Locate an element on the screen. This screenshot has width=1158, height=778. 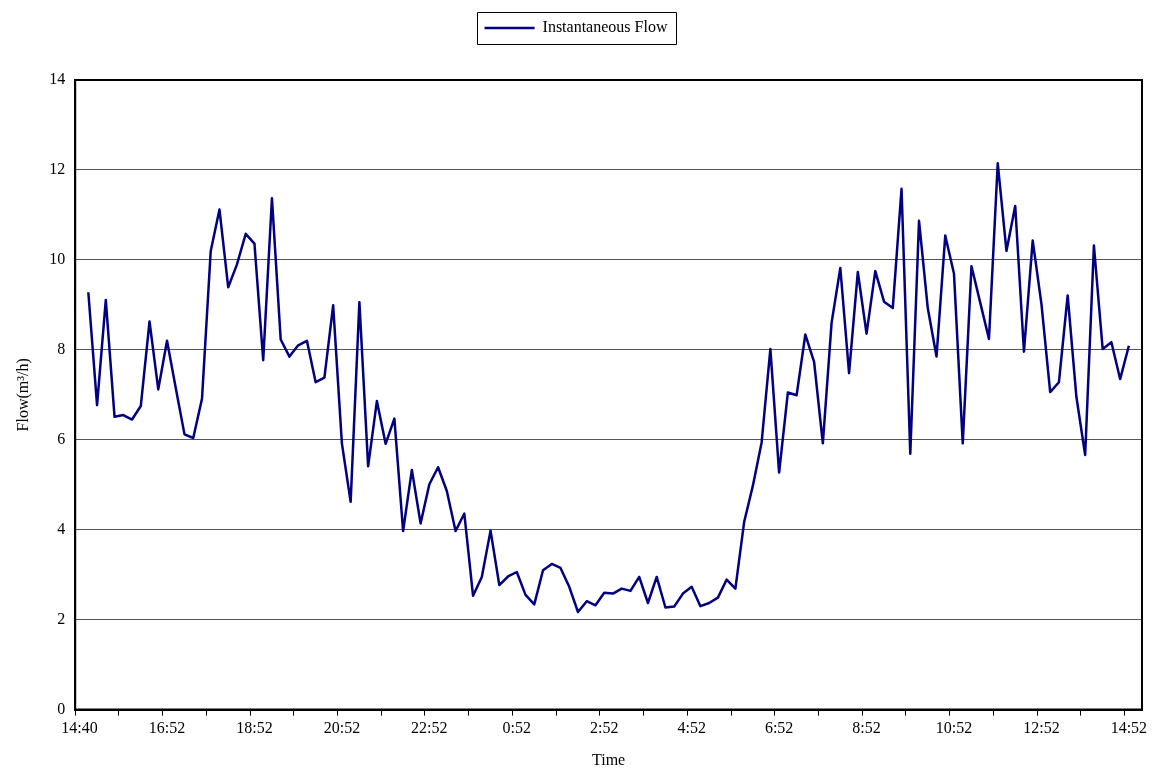
x-tick-label: 8:52 is located at coordinates (866, 728).